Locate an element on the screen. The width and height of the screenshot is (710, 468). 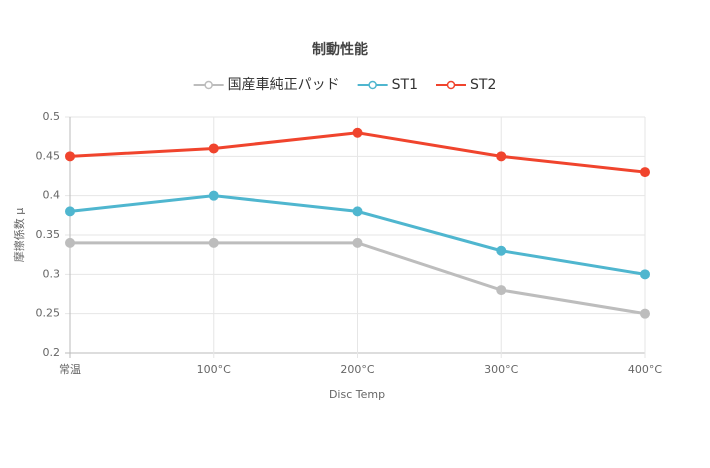
x-tick-label: 300°C is located at coordinates (501, 369).